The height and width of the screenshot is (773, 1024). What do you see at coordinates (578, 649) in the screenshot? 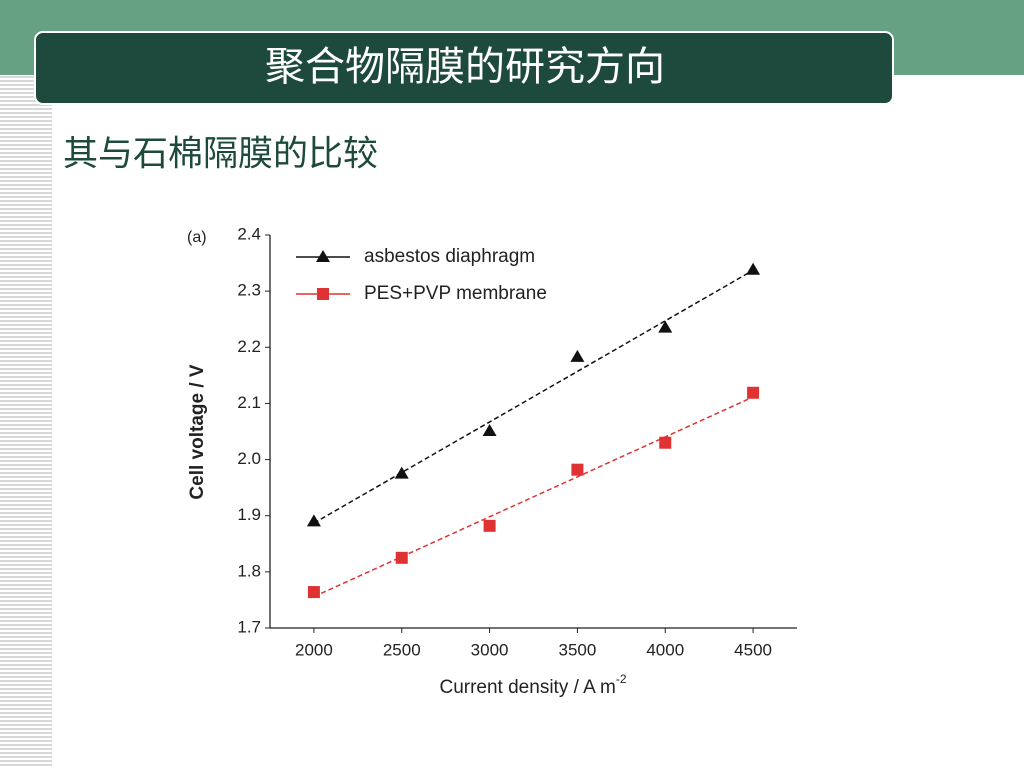
I see `x-tick-label: 3500` at bounding box center [578, 649].